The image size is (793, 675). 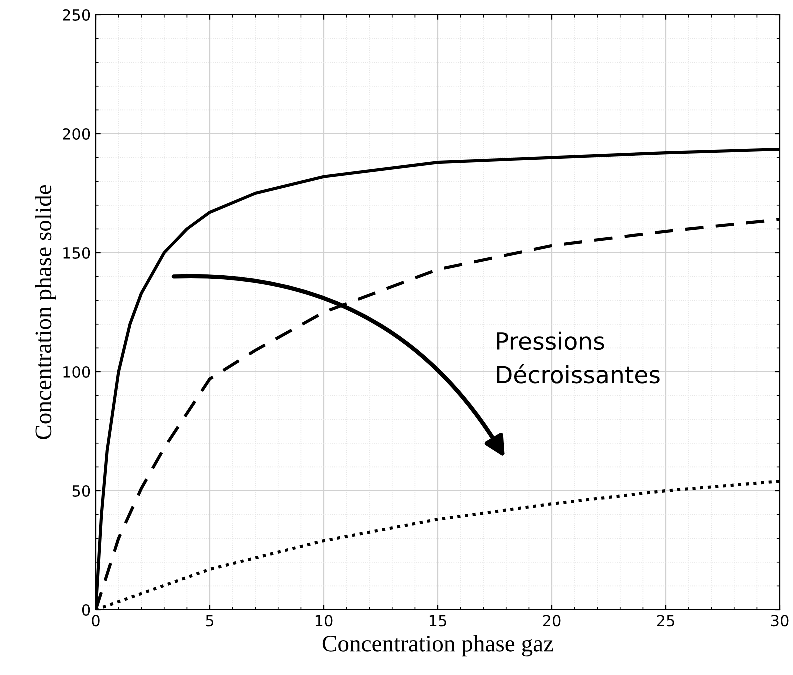 I want to click on x-tick-label: 5, so click(x=210, y=621).